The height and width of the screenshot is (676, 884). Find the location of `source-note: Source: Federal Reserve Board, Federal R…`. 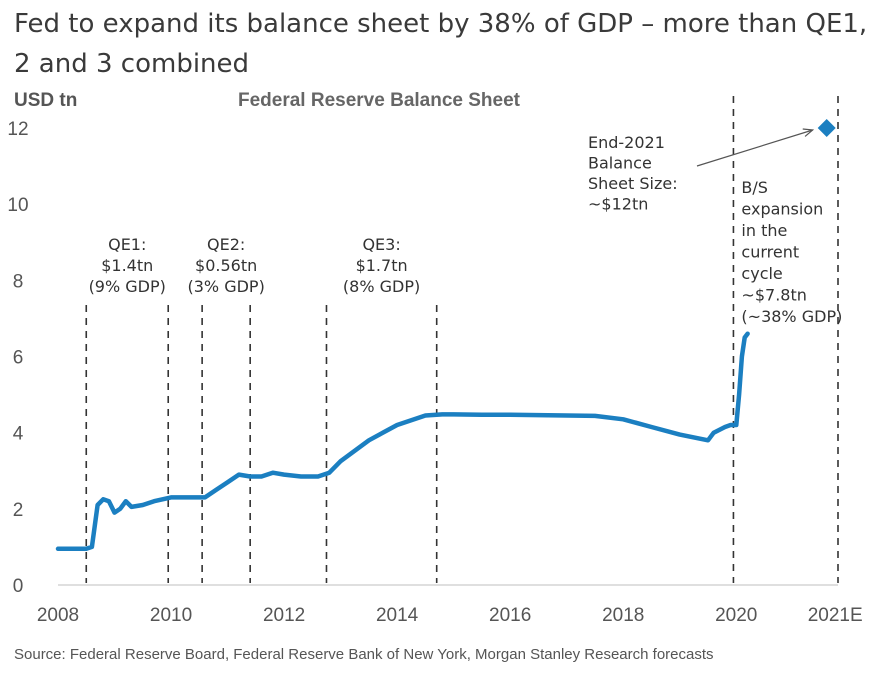

source-note: Source: Federal Reserve Board, Federal R… is located at coordinates (364, 654).